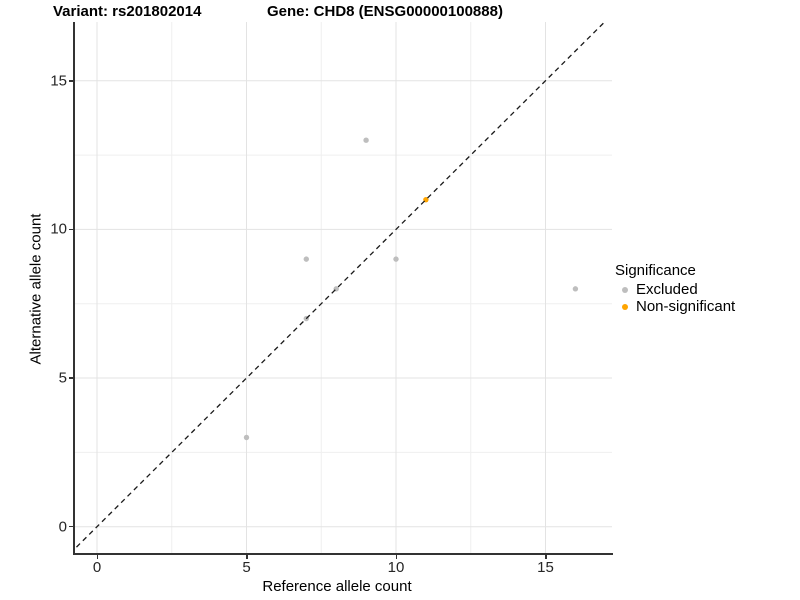  Describe the element at coordinates (58, 229) in the screenshot. I see `y-tick-label: 10` at that location.